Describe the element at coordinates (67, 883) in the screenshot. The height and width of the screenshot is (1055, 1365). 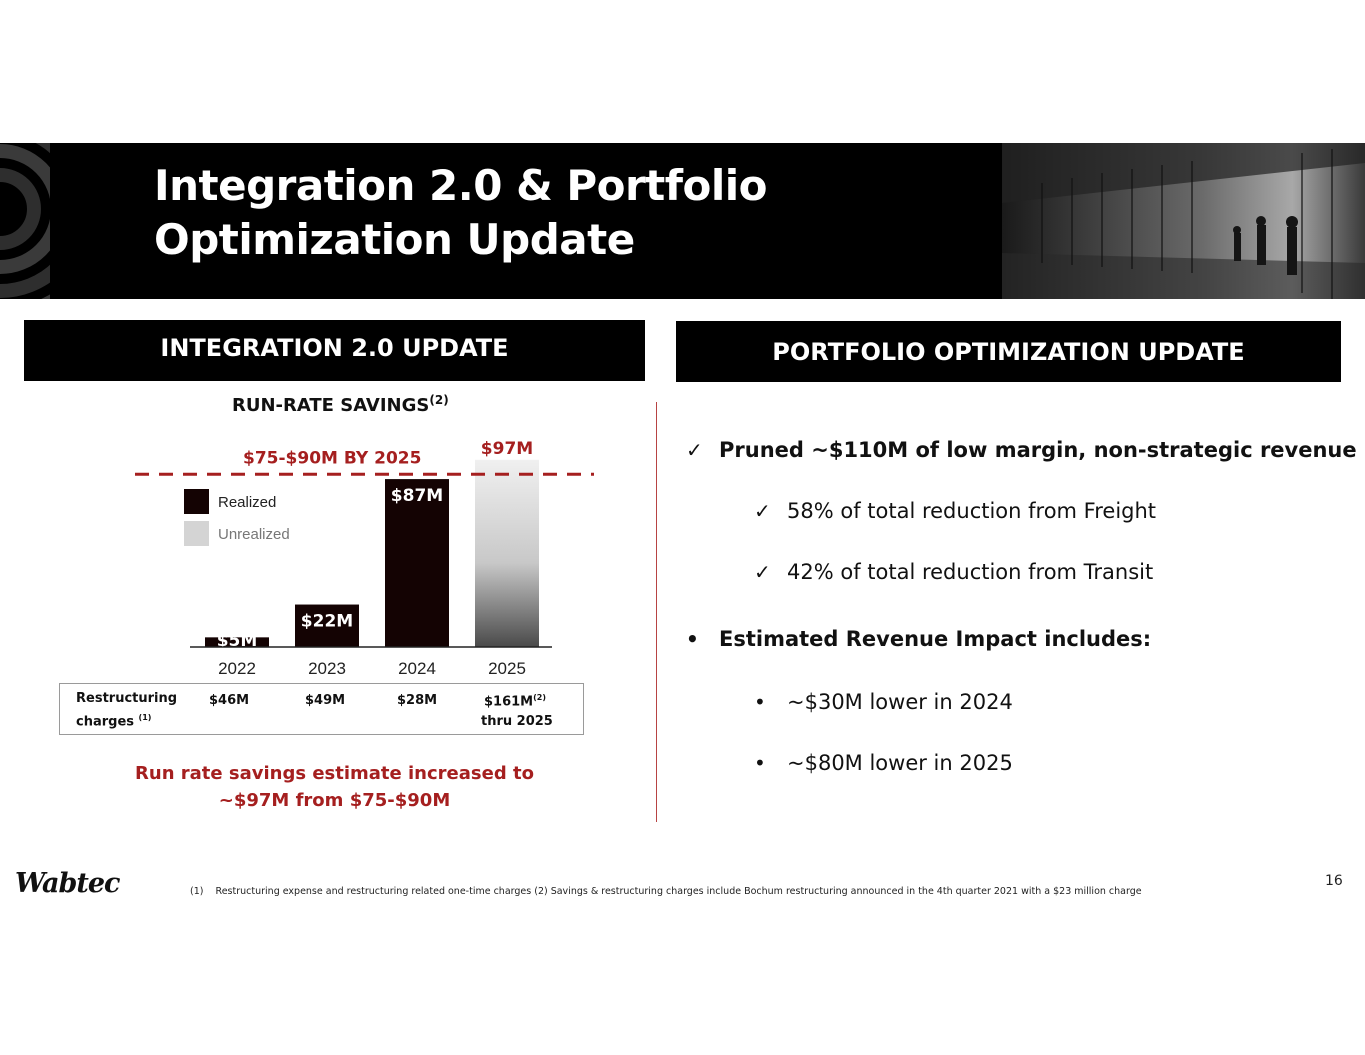
I see `wabtec-logo: Wabtec` at that location.